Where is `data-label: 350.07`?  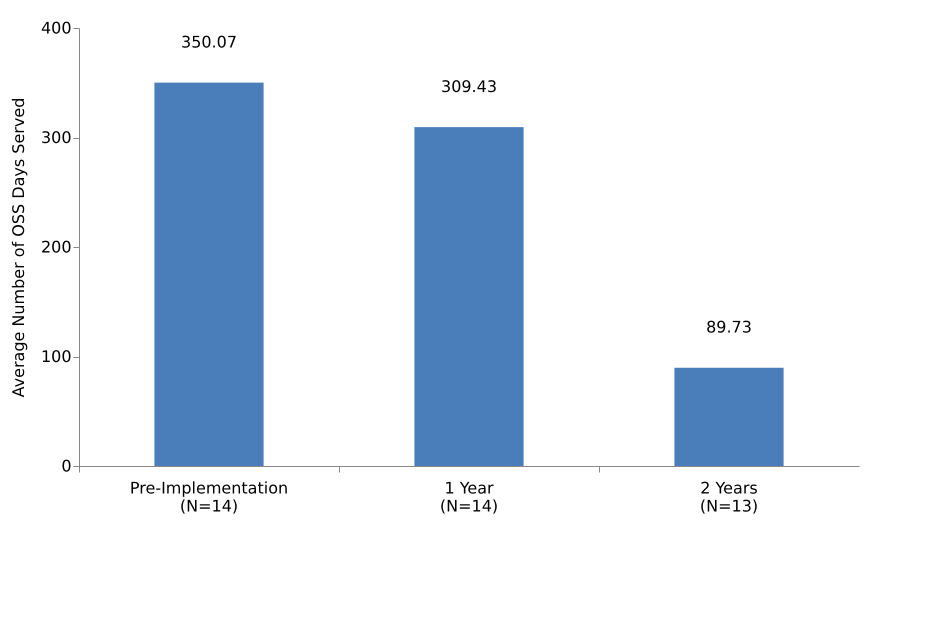 data-label: 350.07 is located at coordinates (209, 42).